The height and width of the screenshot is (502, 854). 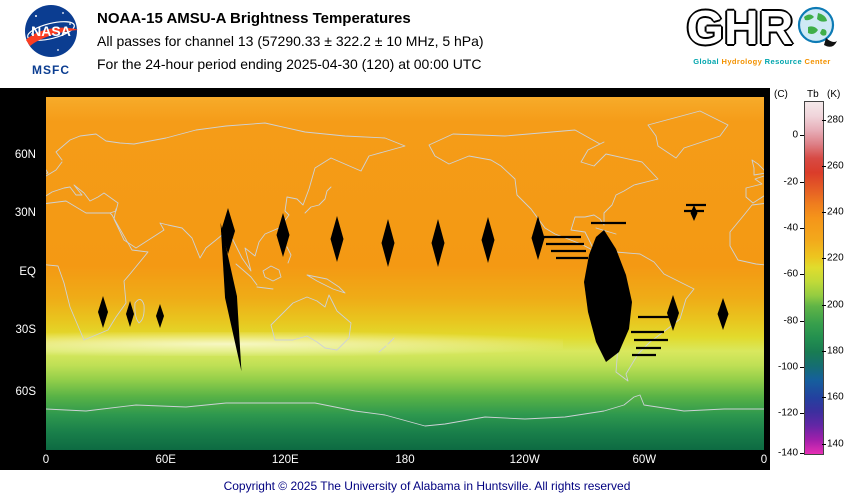 I want to click on coast-uk, so click(x=757, y=167).